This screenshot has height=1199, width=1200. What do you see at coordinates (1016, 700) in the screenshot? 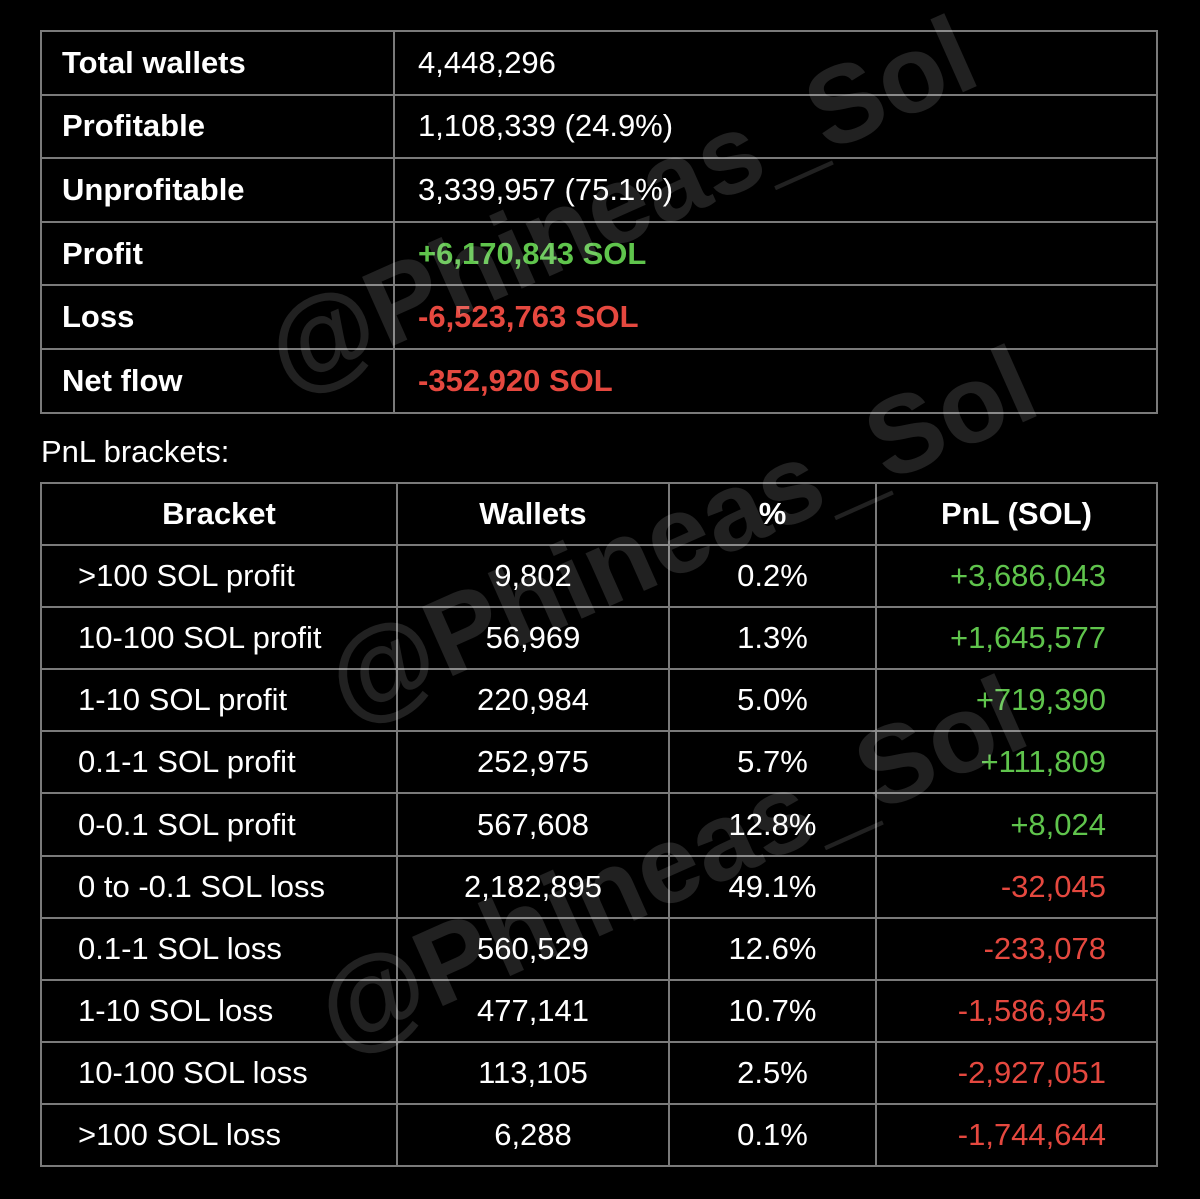
I see `pnl: +719,390` at bounding box center [1016, 700].